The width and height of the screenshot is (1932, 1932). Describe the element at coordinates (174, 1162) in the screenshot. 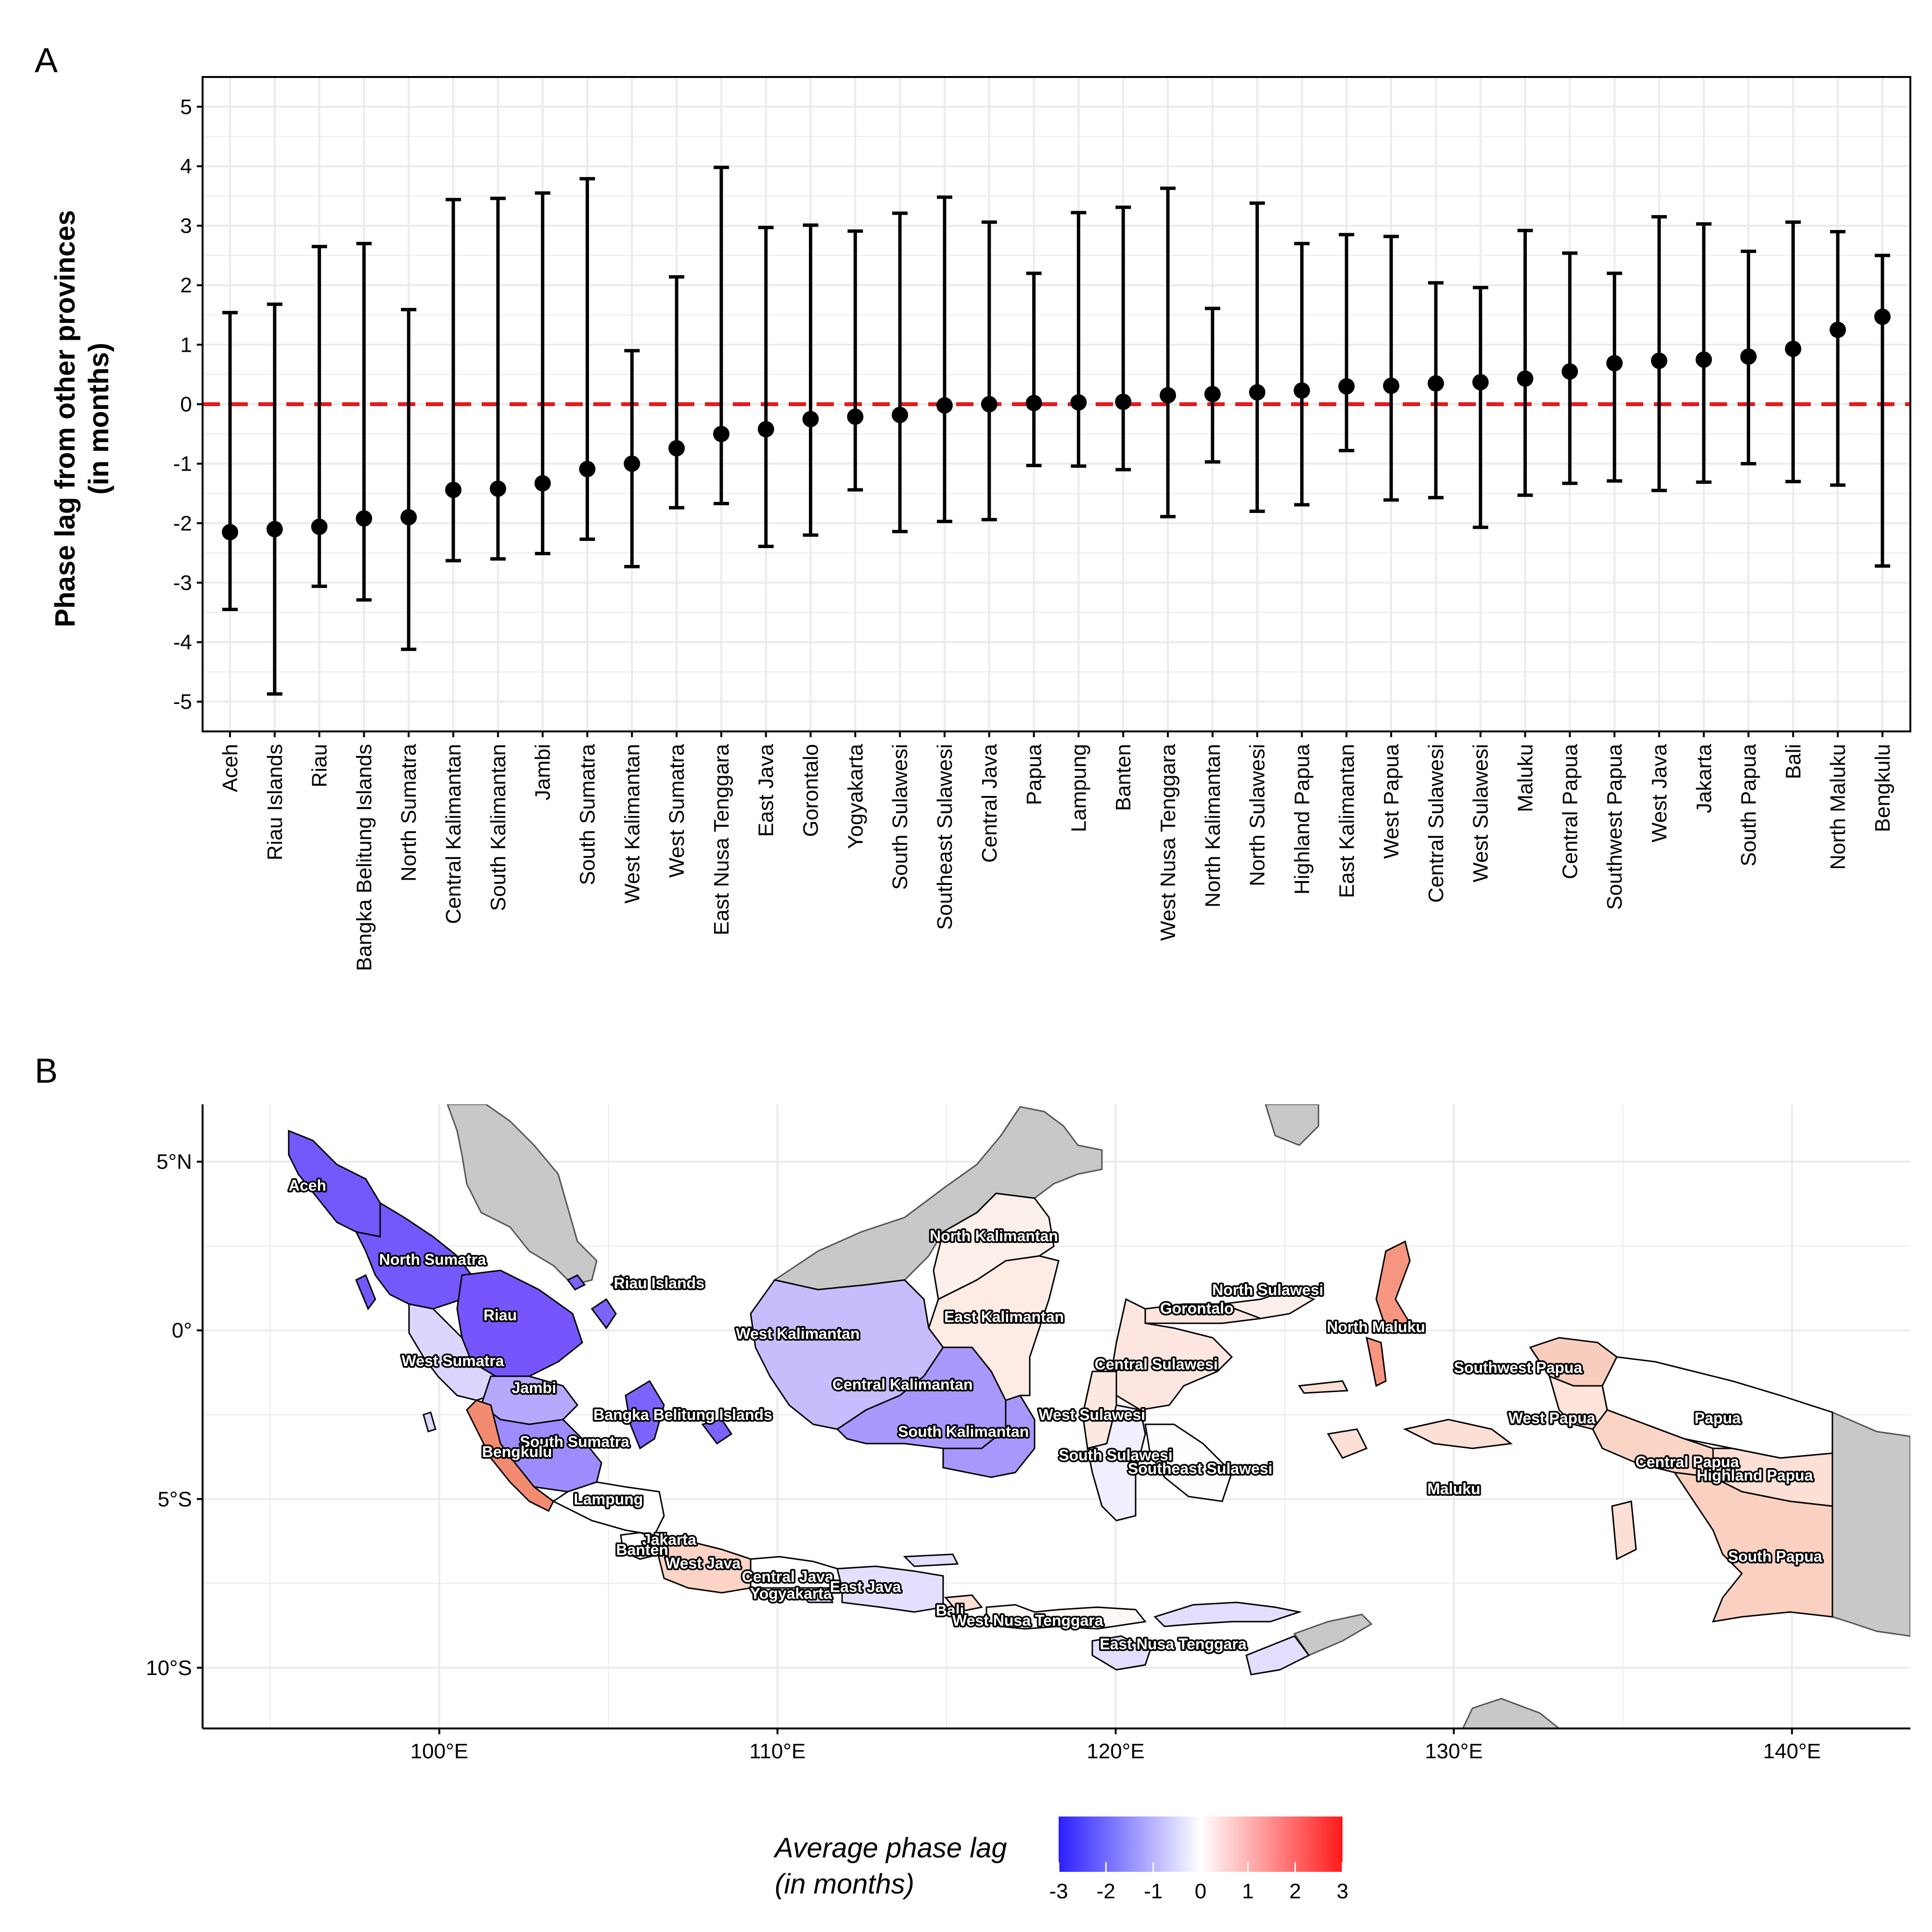

I see `map-y-tick-label: 5°N` at that location.